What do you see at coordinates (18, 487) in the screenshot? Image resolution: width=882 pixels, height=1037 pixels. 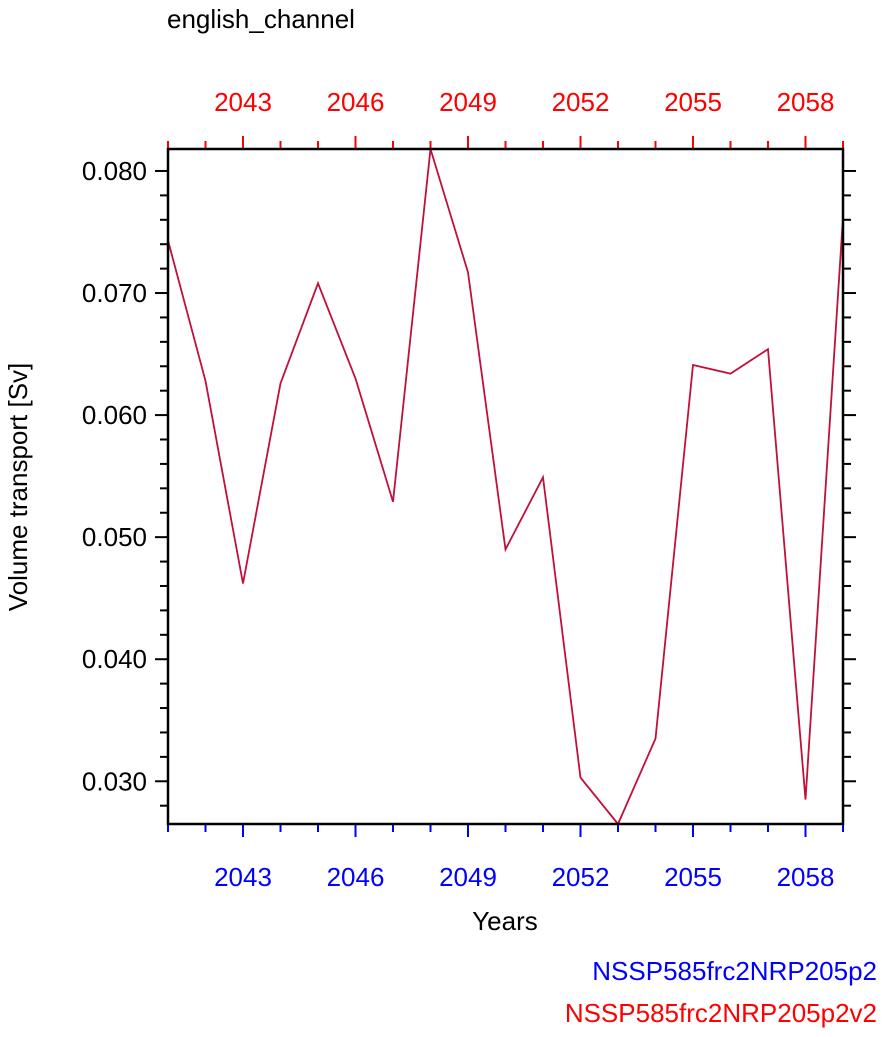 I see `y-axis-label: Volume transport [Sv]` at bounding box center [18, 487].